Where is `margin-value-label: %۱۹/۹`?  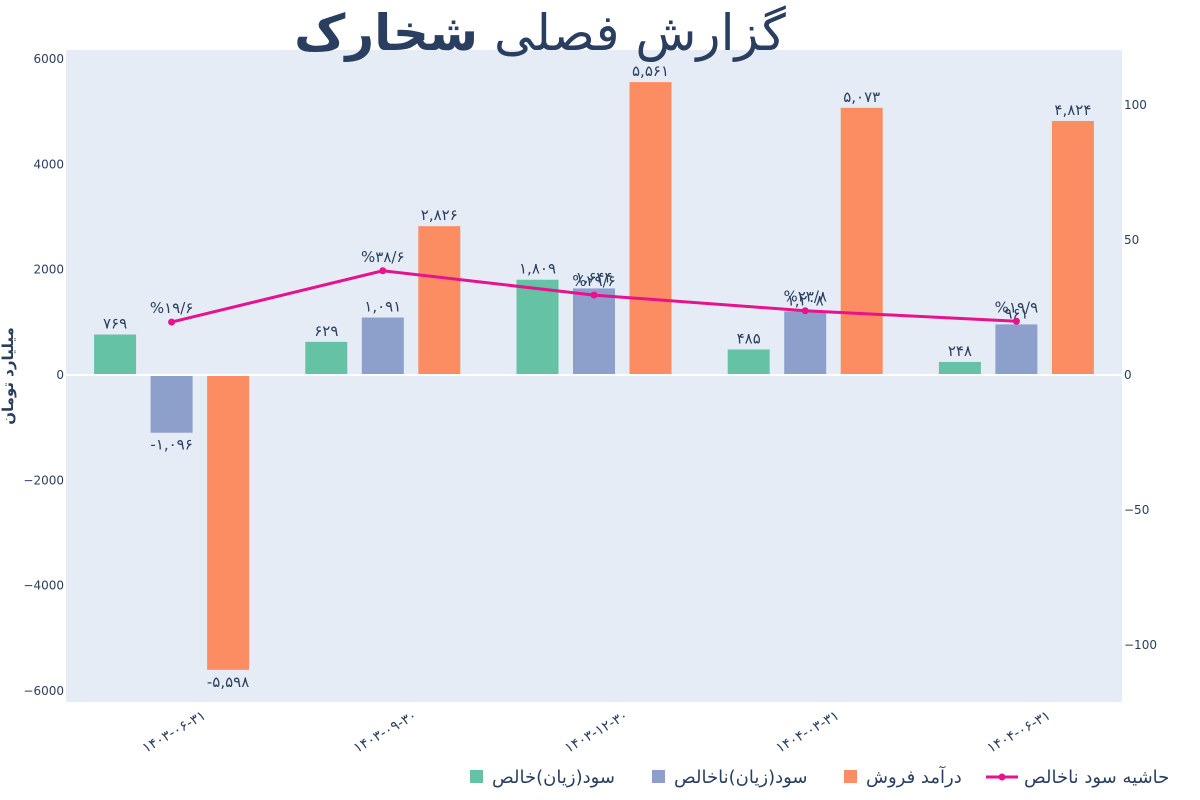 margin-value-label: %۱۹/۹ is located at coordinates (1016, 307).